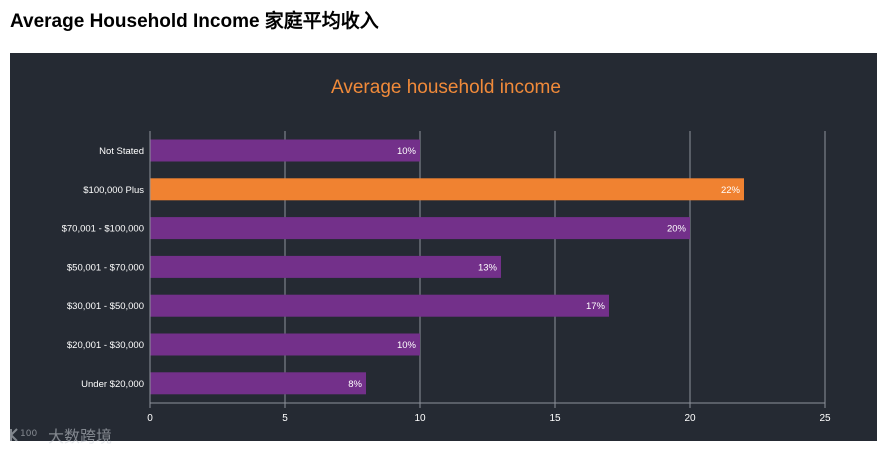 The height and width of the screenshot is (453, 886). Describe the element at coordinates (555, 418) in the screenshot. I see `x-tick-label: 15` at that location.